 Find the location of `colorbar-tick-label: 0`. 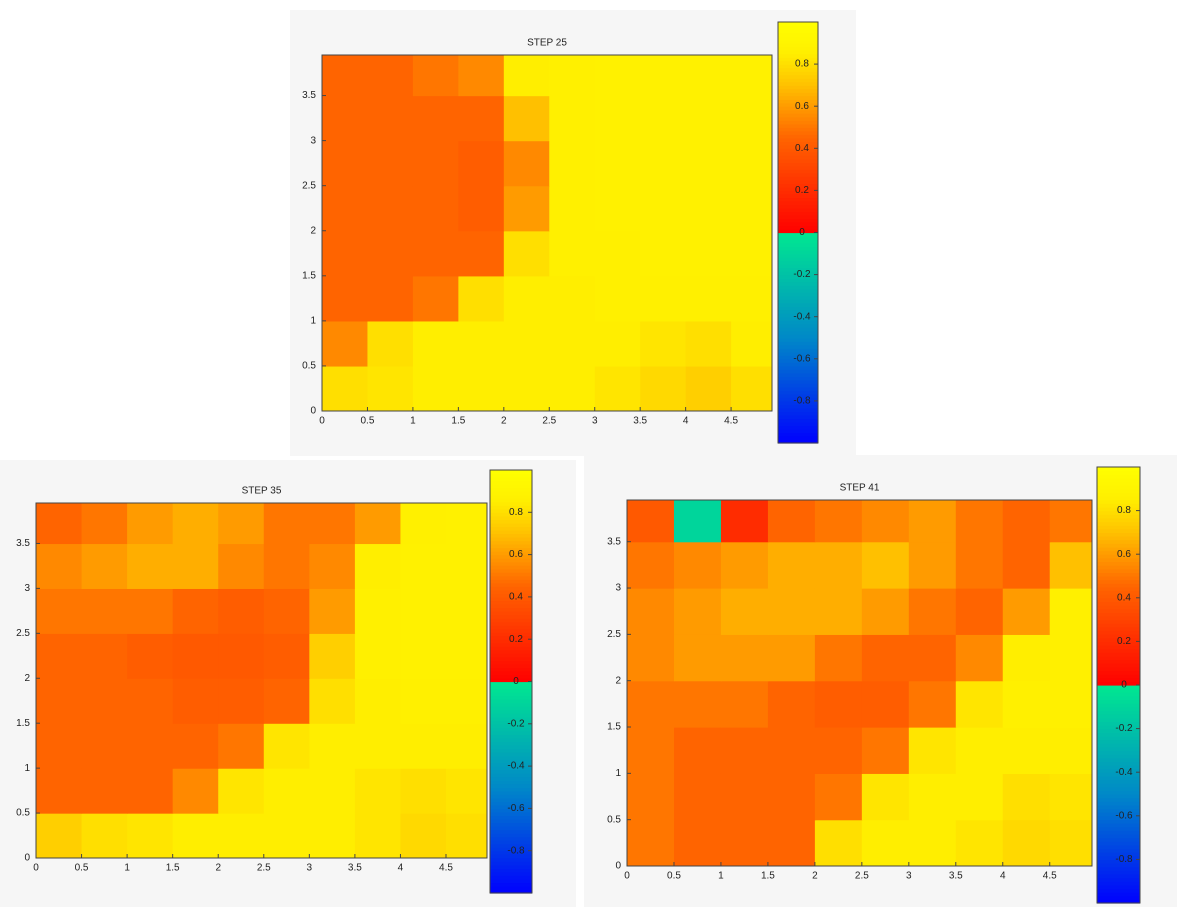

colorbar-tick-label: 0 is located at coordinates (516, 681).